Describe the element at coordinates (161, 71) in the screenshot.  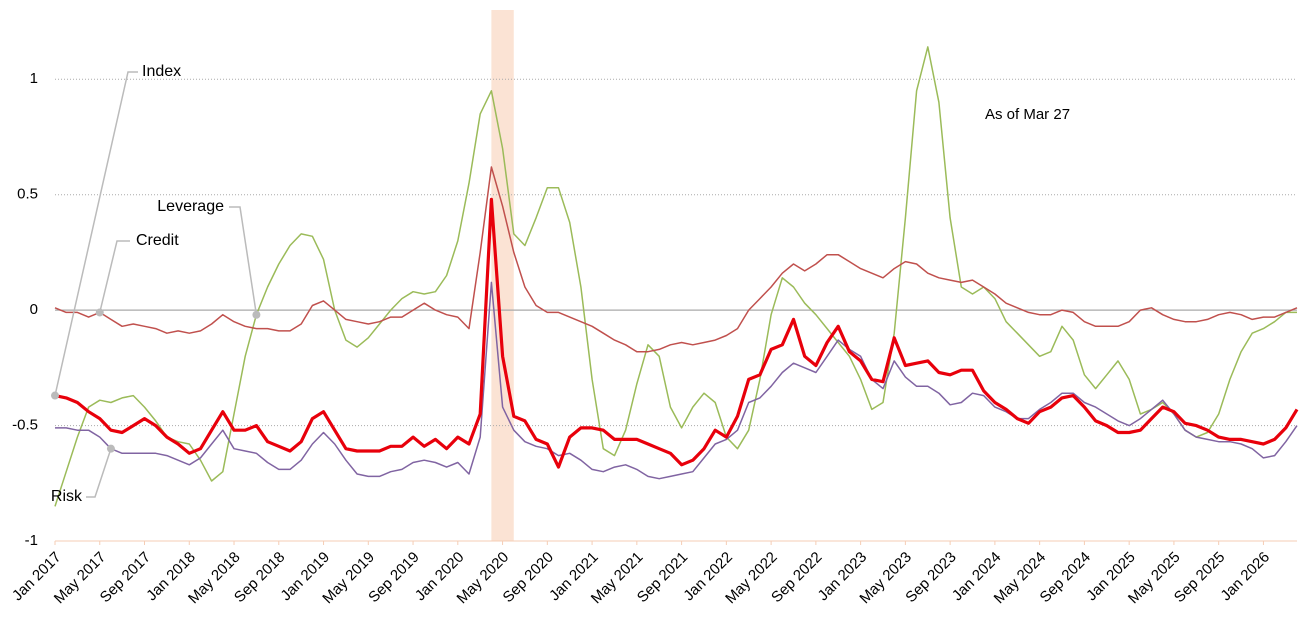
I see `series-label: Index` at that location.